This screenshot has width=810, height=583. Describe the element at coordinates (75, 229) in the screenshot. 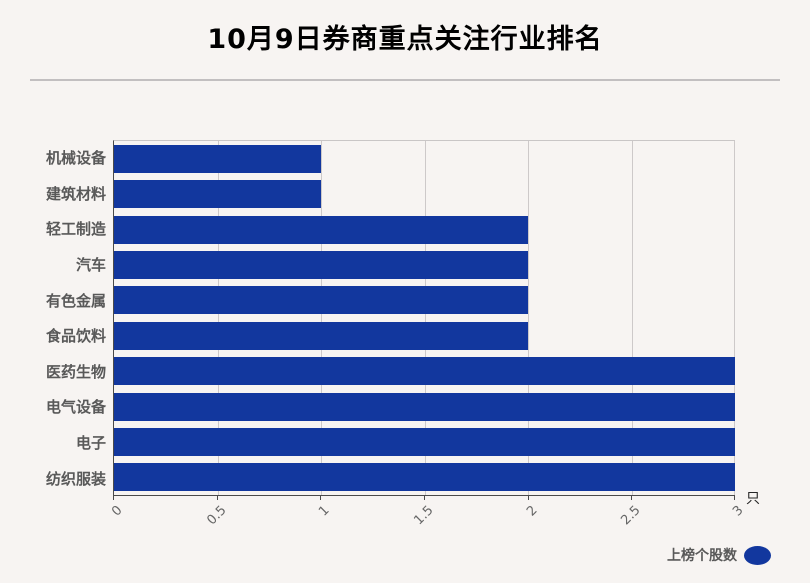

I see `category-label: 轻工制造` at that location.